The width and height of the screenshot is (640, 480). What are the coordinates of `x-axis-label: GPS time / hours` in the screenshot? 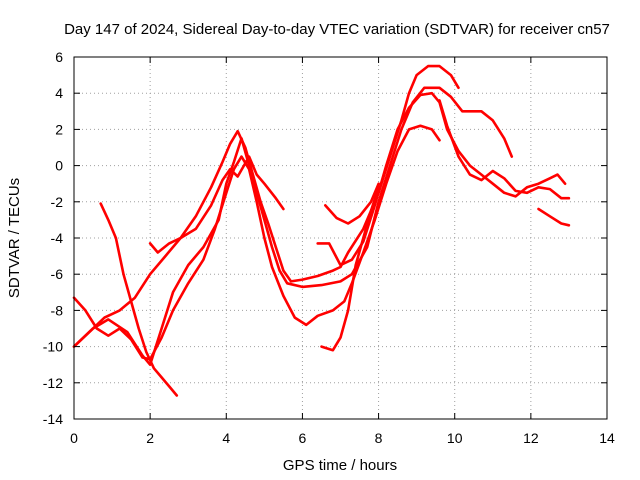 It's located at (340, 465).